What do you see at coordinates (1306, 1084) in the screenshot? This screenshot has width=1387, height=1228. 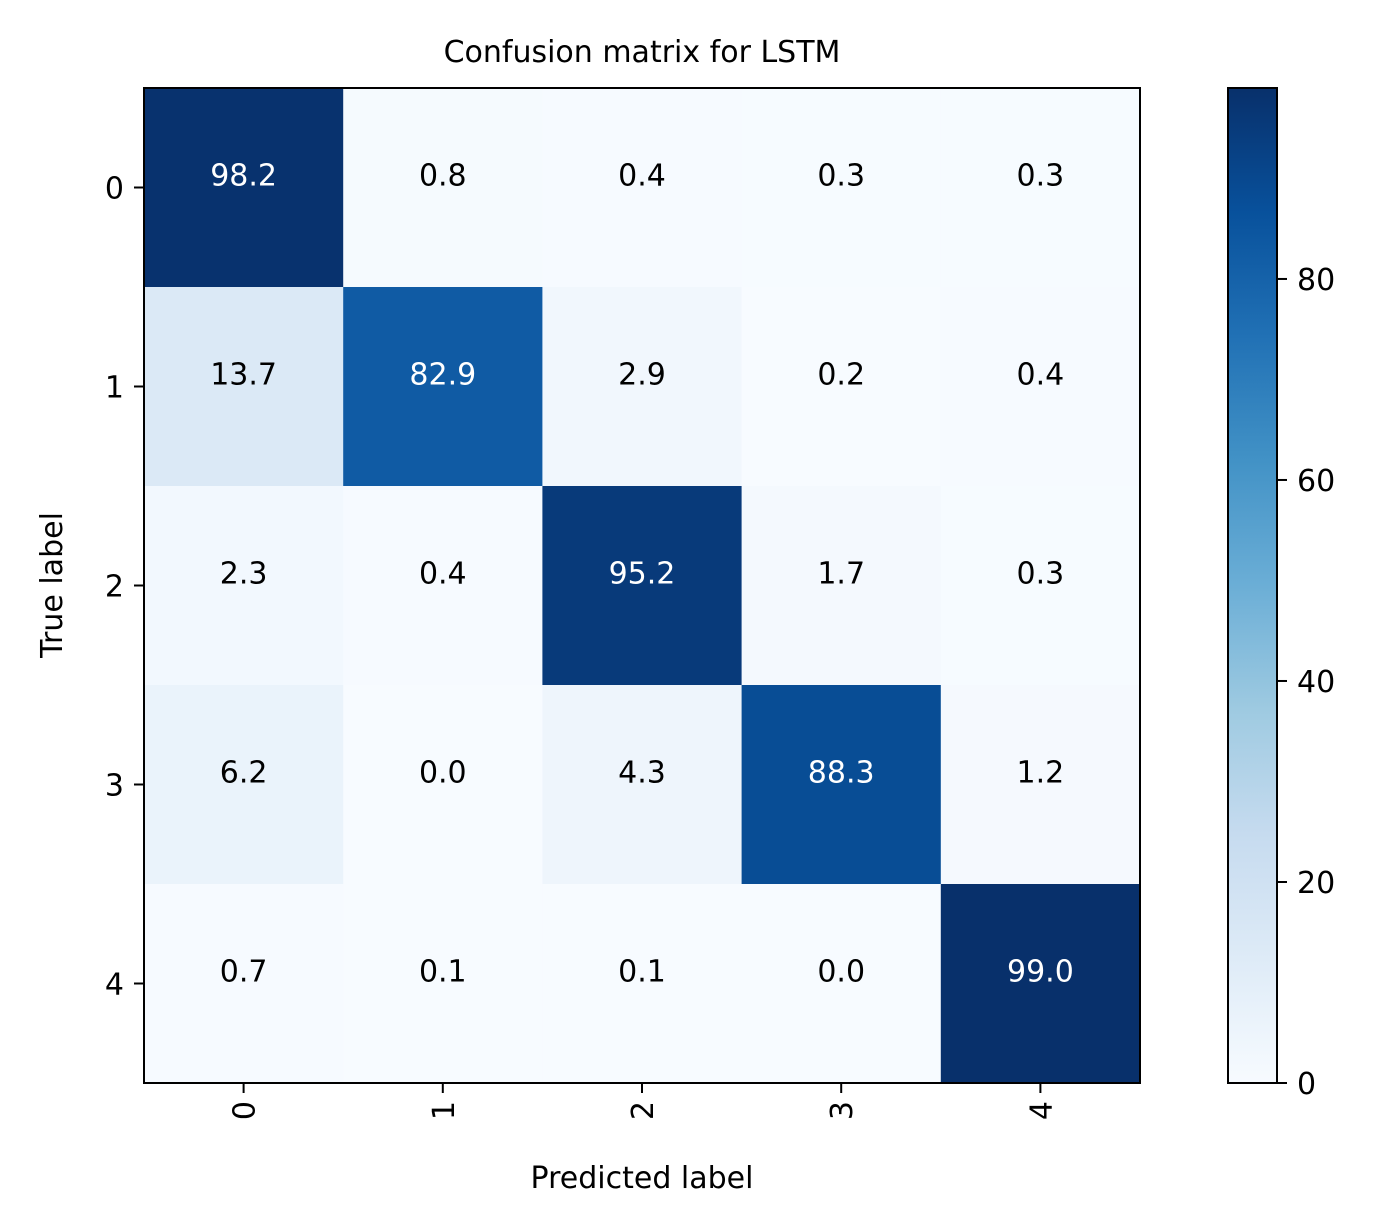 I see `colorbar-tick-label: 0` at bounding box center [1306, 1084].